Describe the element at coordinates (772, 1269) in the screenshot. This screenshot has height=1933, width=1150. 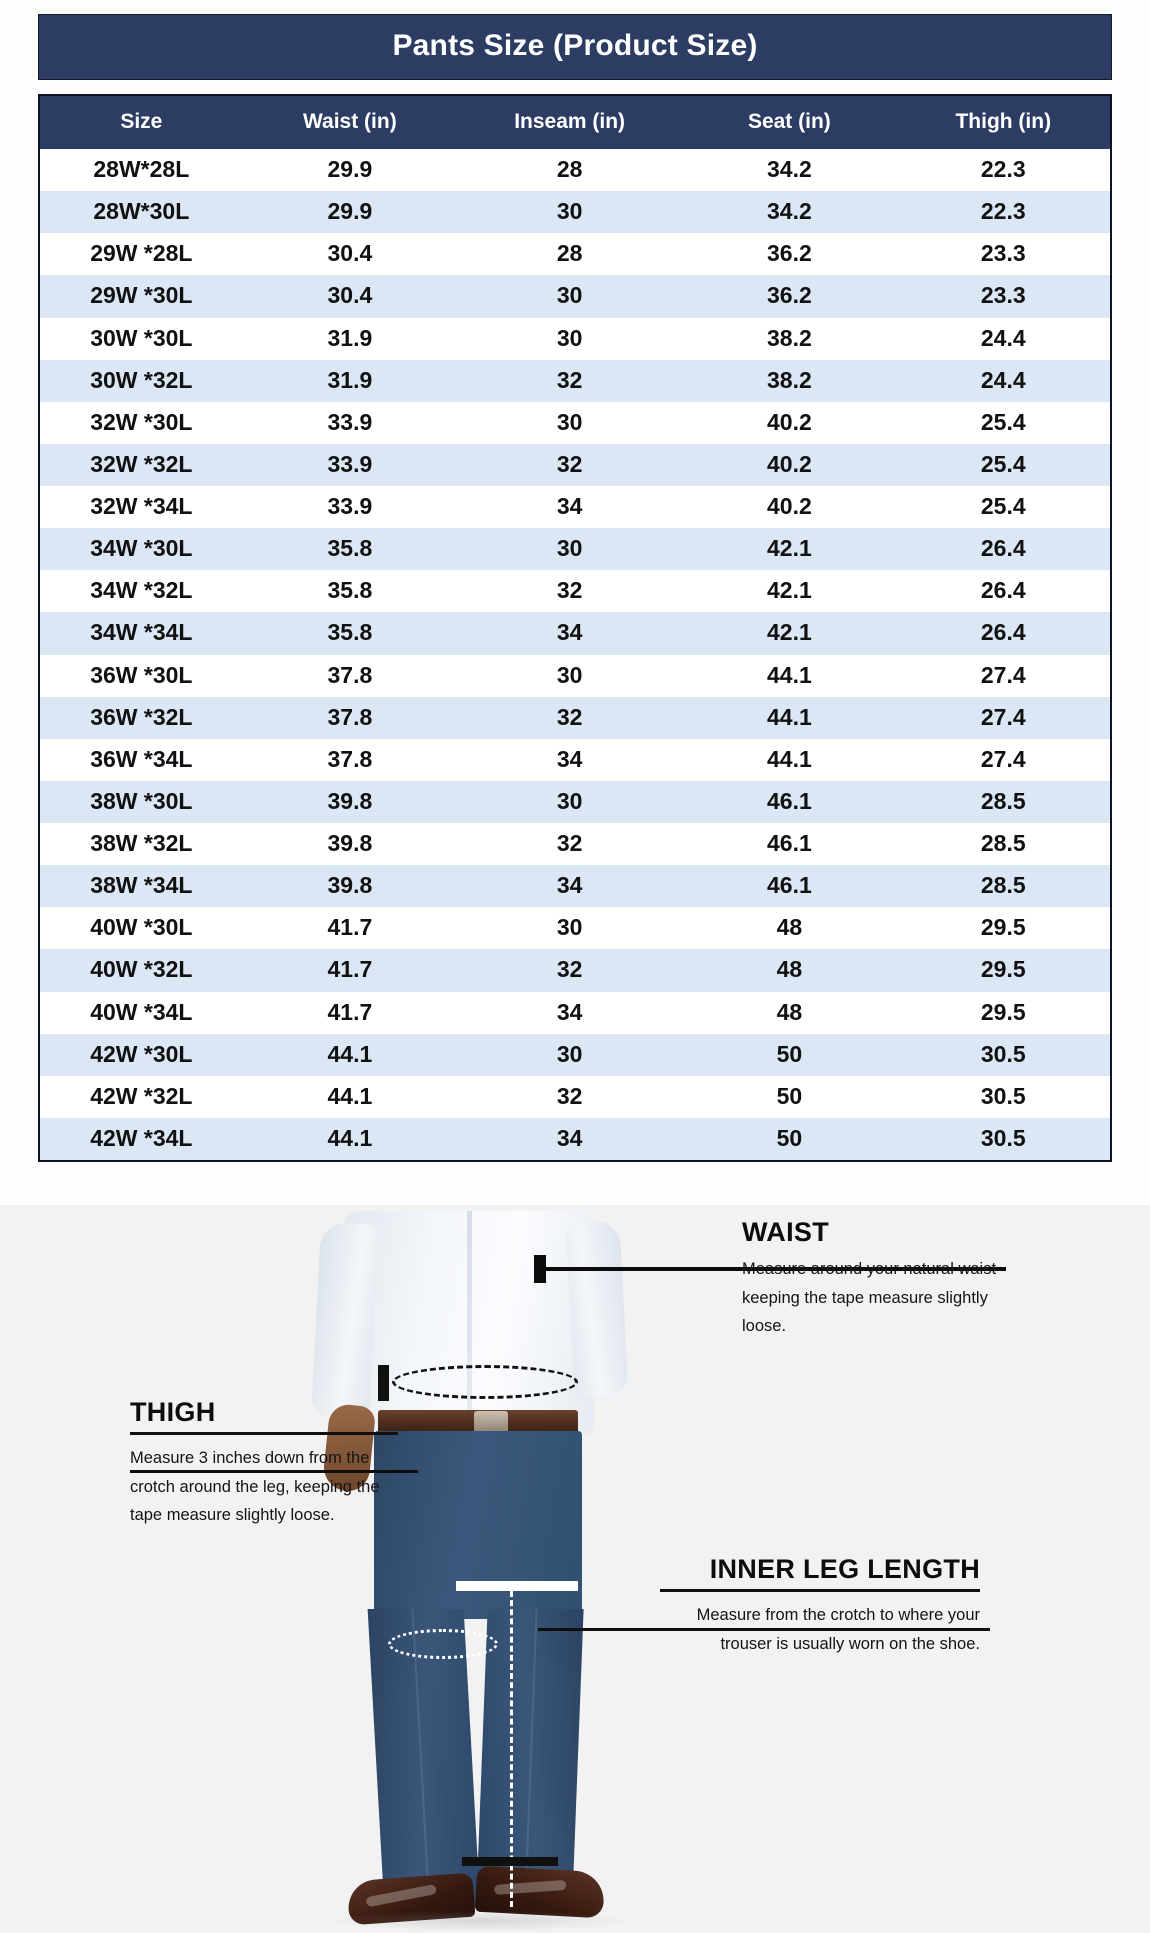
I see `waist-leader-line-icon` at that location.